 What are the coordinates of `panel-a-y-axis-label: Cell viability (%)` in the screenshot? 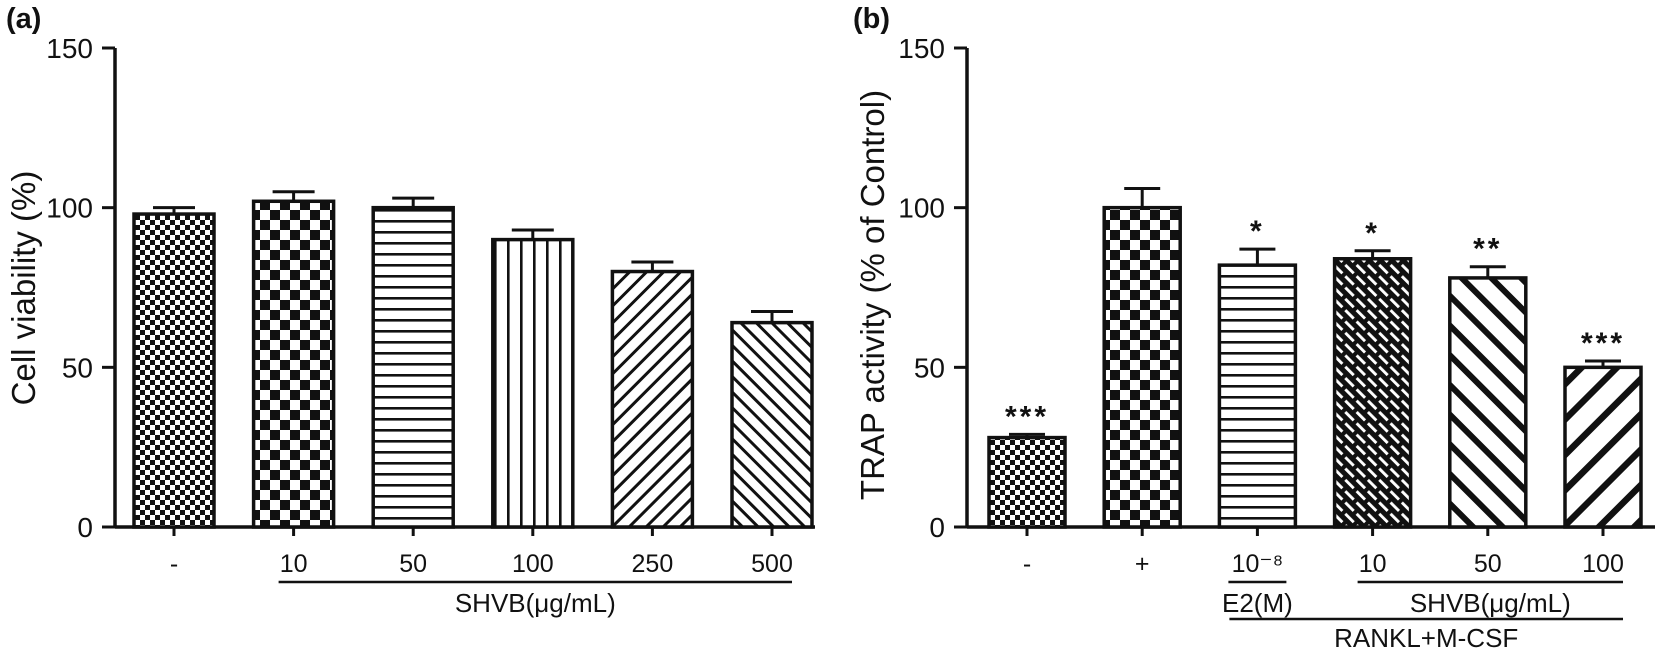 It's located at (23, 288).